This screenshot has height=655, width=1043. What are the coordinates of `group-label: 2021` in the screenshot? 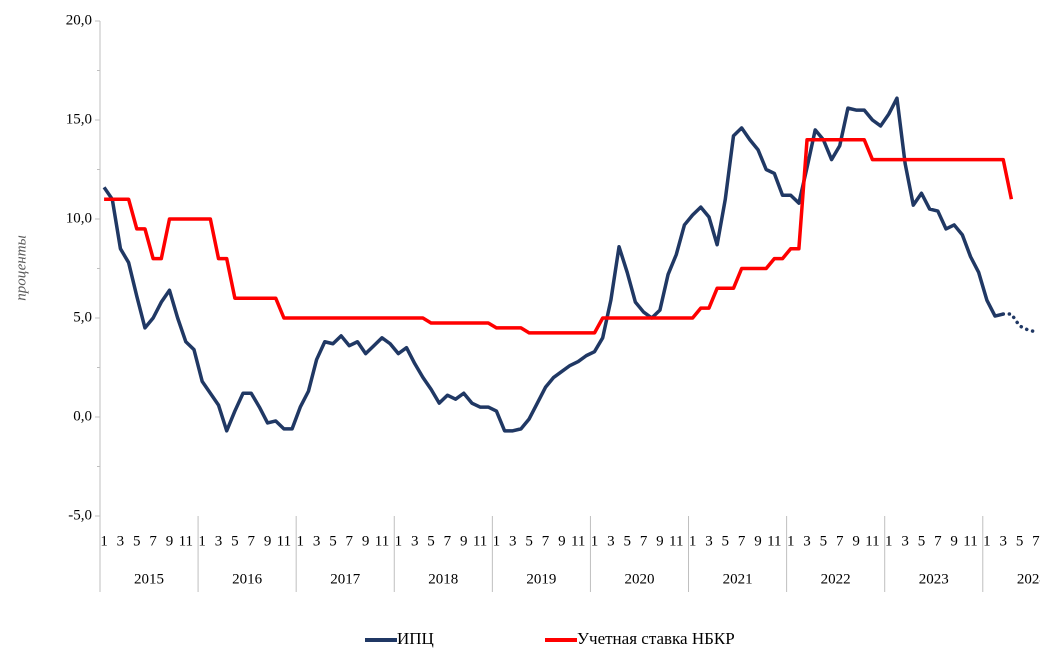 It's located at (738, 579).